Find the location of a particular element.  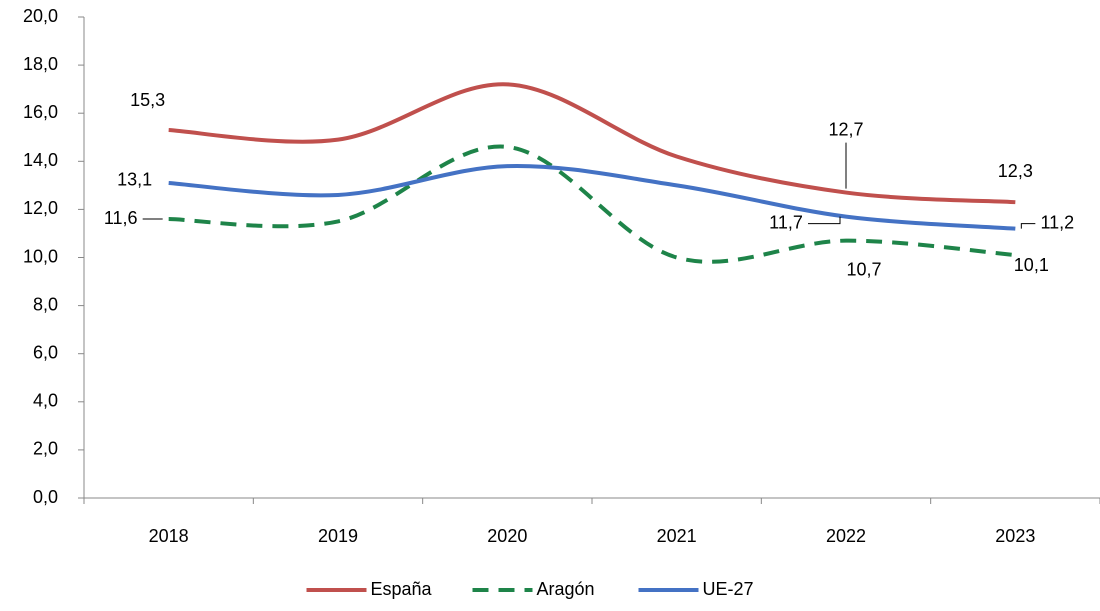

data-label: 13,1 is located at coordinates (134, 180).